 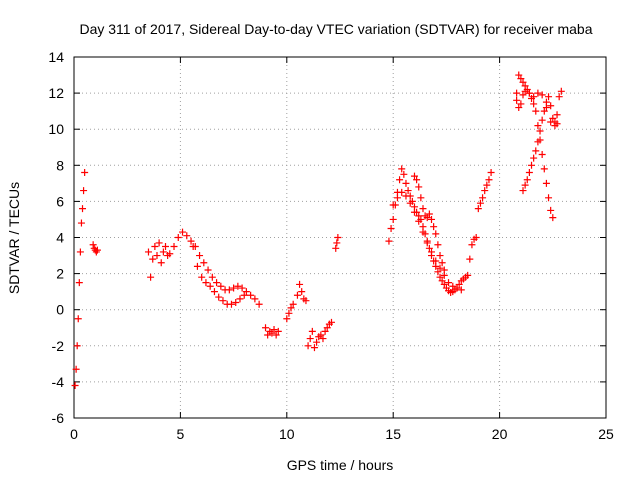 What do you see at coordinates (60, 201) in the screenshot?
I see `y-tick-label: 6` at bounding box center [60, 201].